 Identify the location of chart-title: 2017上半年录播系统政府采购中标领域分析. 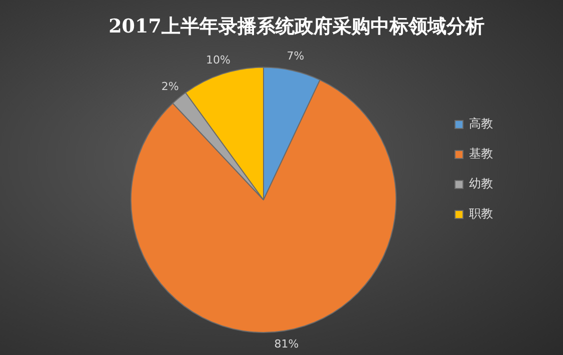
(296, 26).